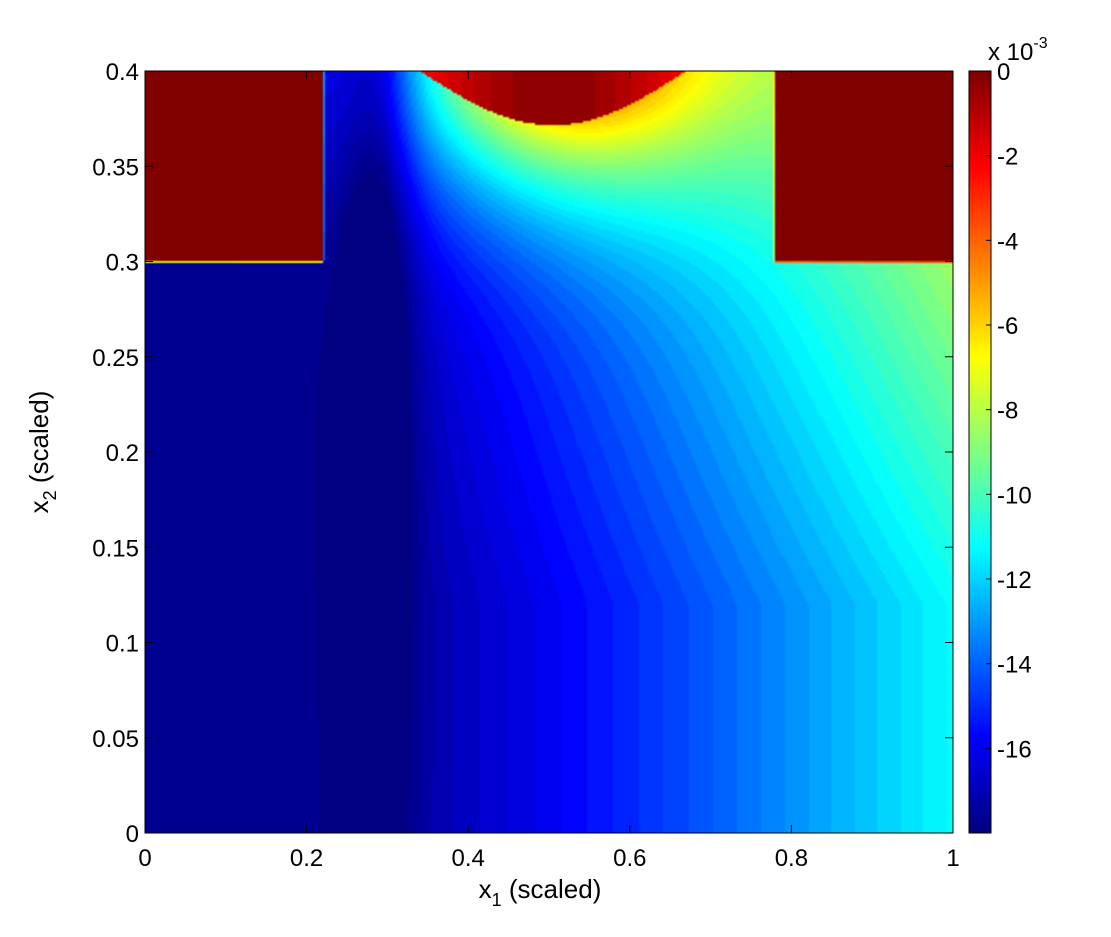  What do you see at coordinates (122, 453) in the screenshot?
I see `y-tick-label: 0.2` at bounding box center [122, 453].